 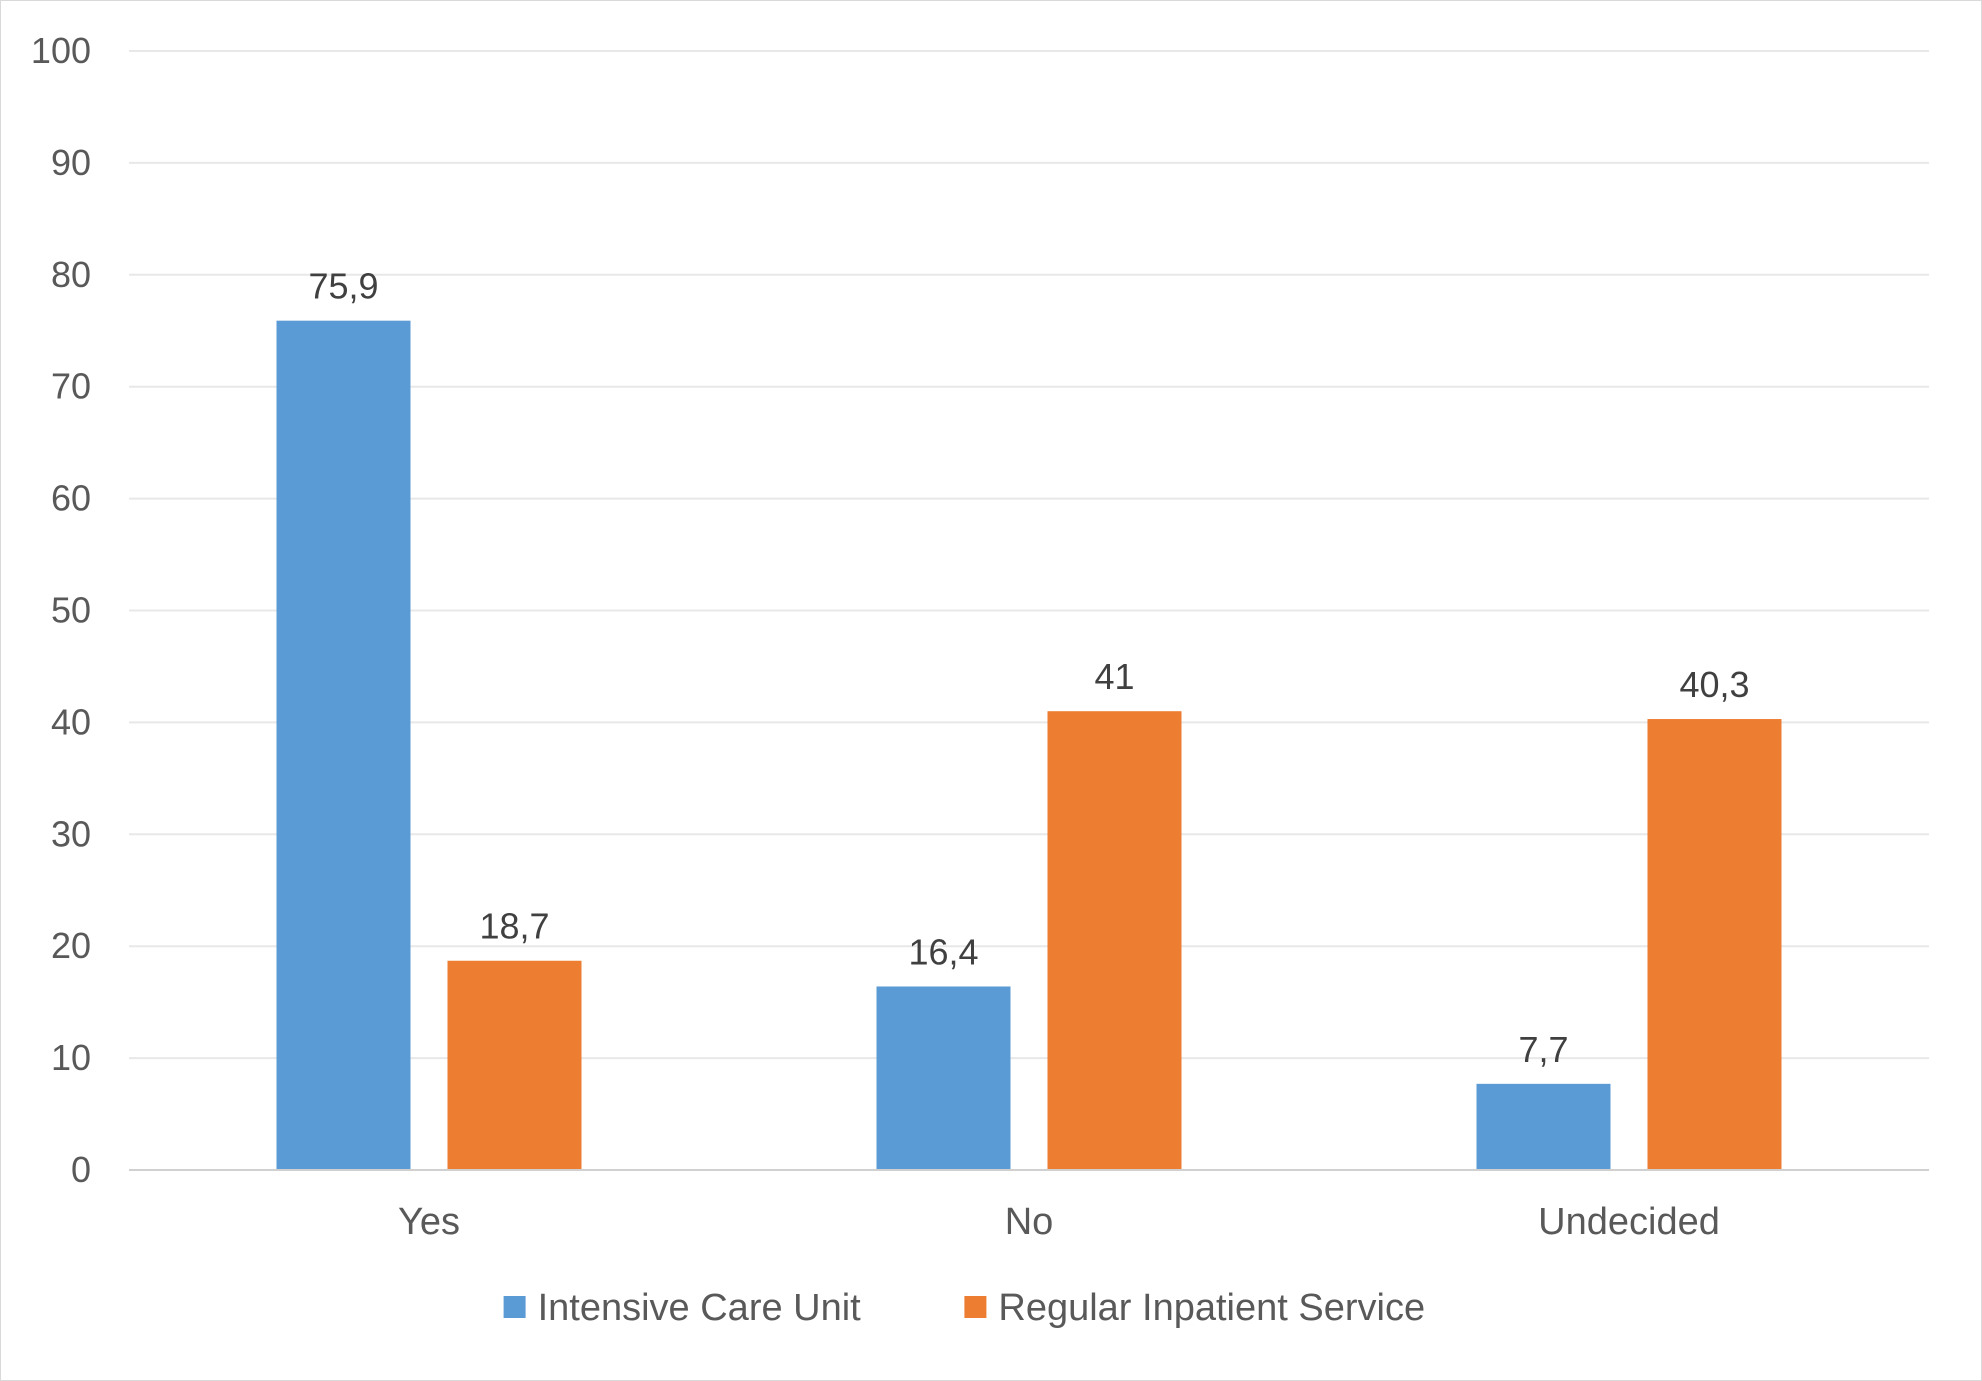 I want to click on y-tick-label-0: 0, so click(x=81, y=1169).